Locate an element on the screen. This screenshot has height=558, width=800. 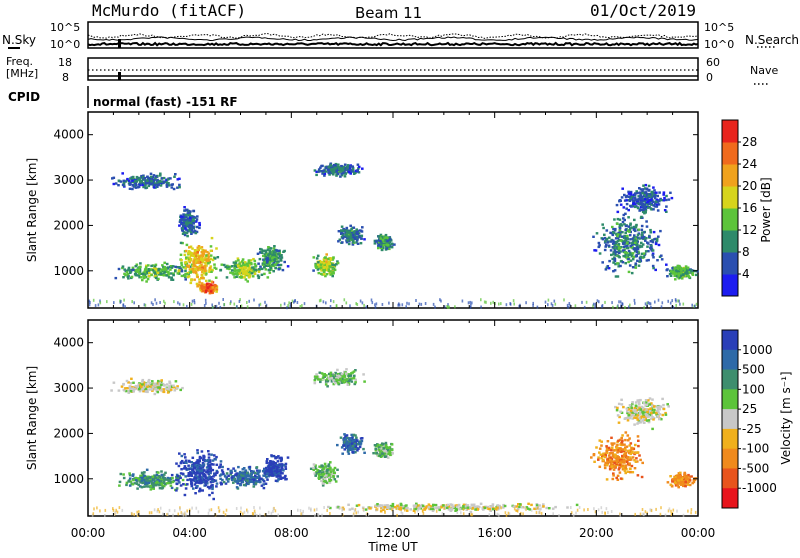
nave-label: Nave is located at coordinates (764, 70).